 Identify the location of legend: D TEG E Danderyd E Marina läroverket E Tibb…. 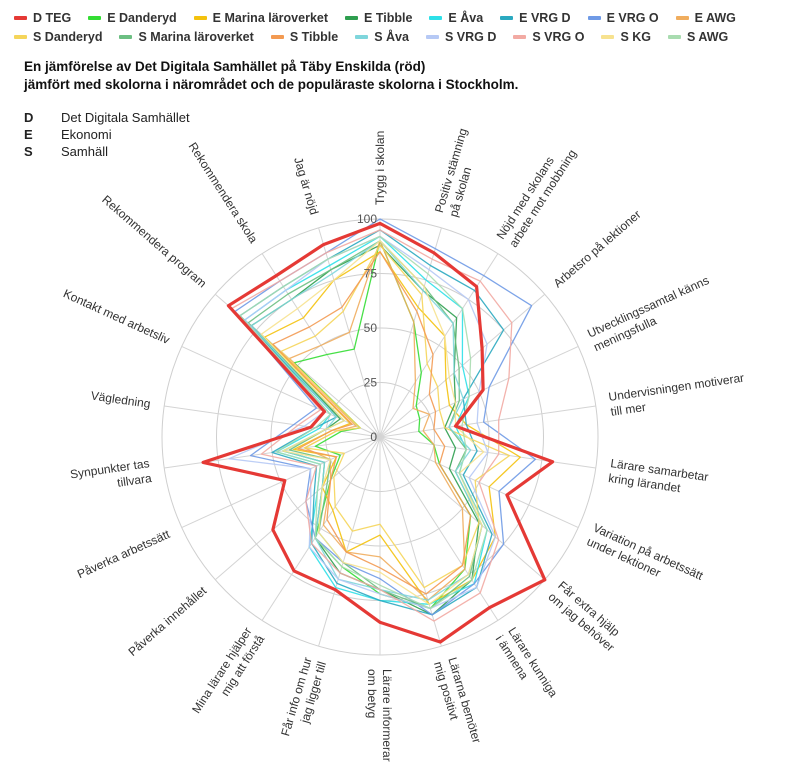
(399, 27).